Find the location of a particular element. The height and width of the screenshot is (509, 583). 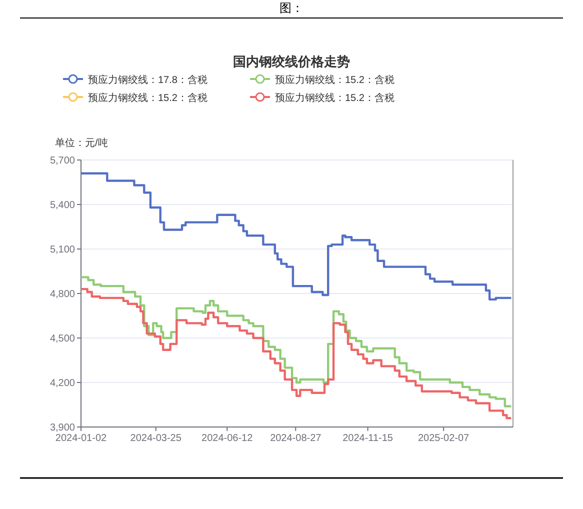

text: 图： is located at coordinates (292, 8).